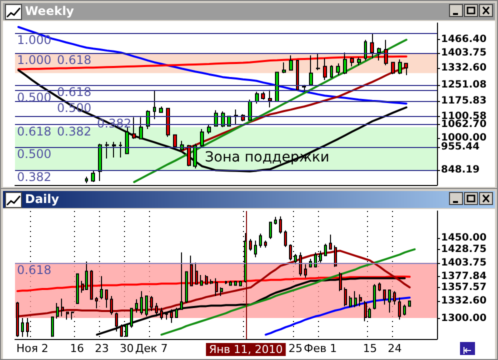 The width and height of the screenshot is (498, 360). What do you see at coordinates (464, 288) in the screenshot?
I see `y-tick-label: 1357.57` at bounding box center [464, 288].